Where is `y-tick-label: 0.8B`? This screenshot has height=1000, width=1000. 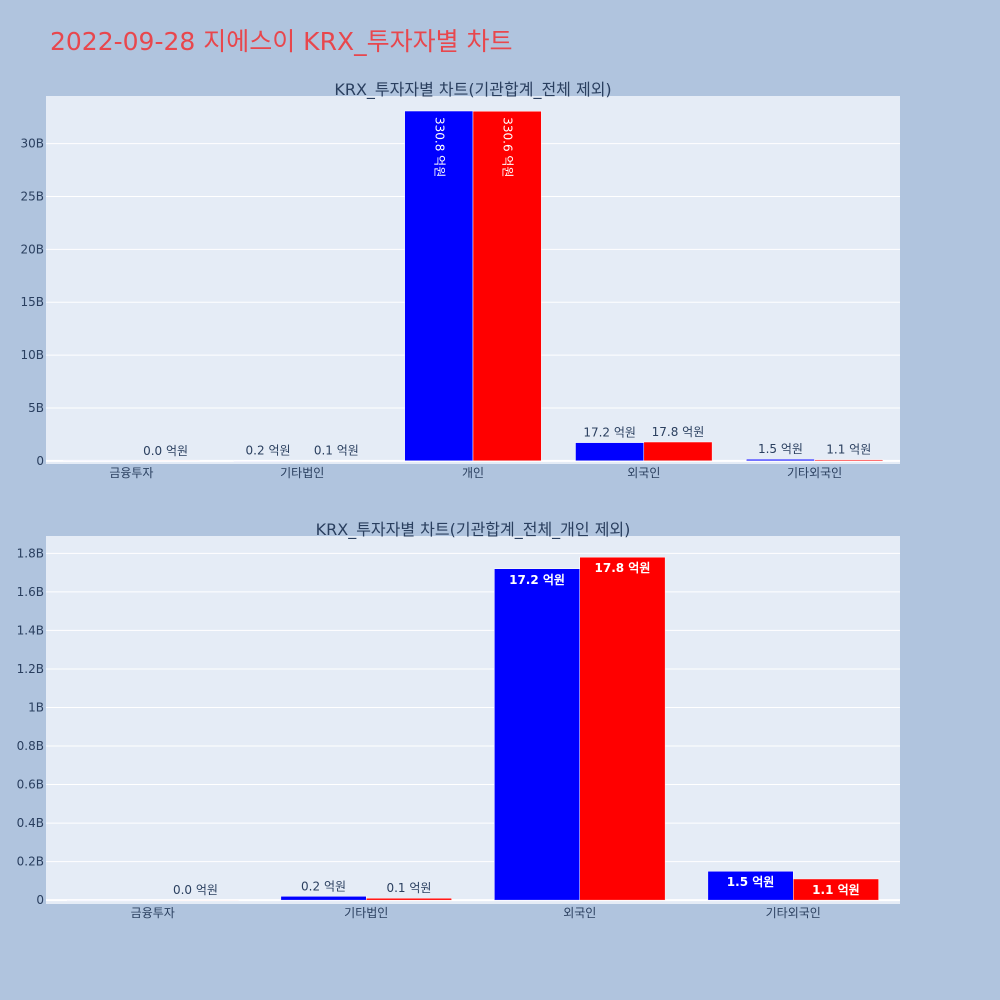
y-tick-label: 0.8B is located at coordinates (30, 746).